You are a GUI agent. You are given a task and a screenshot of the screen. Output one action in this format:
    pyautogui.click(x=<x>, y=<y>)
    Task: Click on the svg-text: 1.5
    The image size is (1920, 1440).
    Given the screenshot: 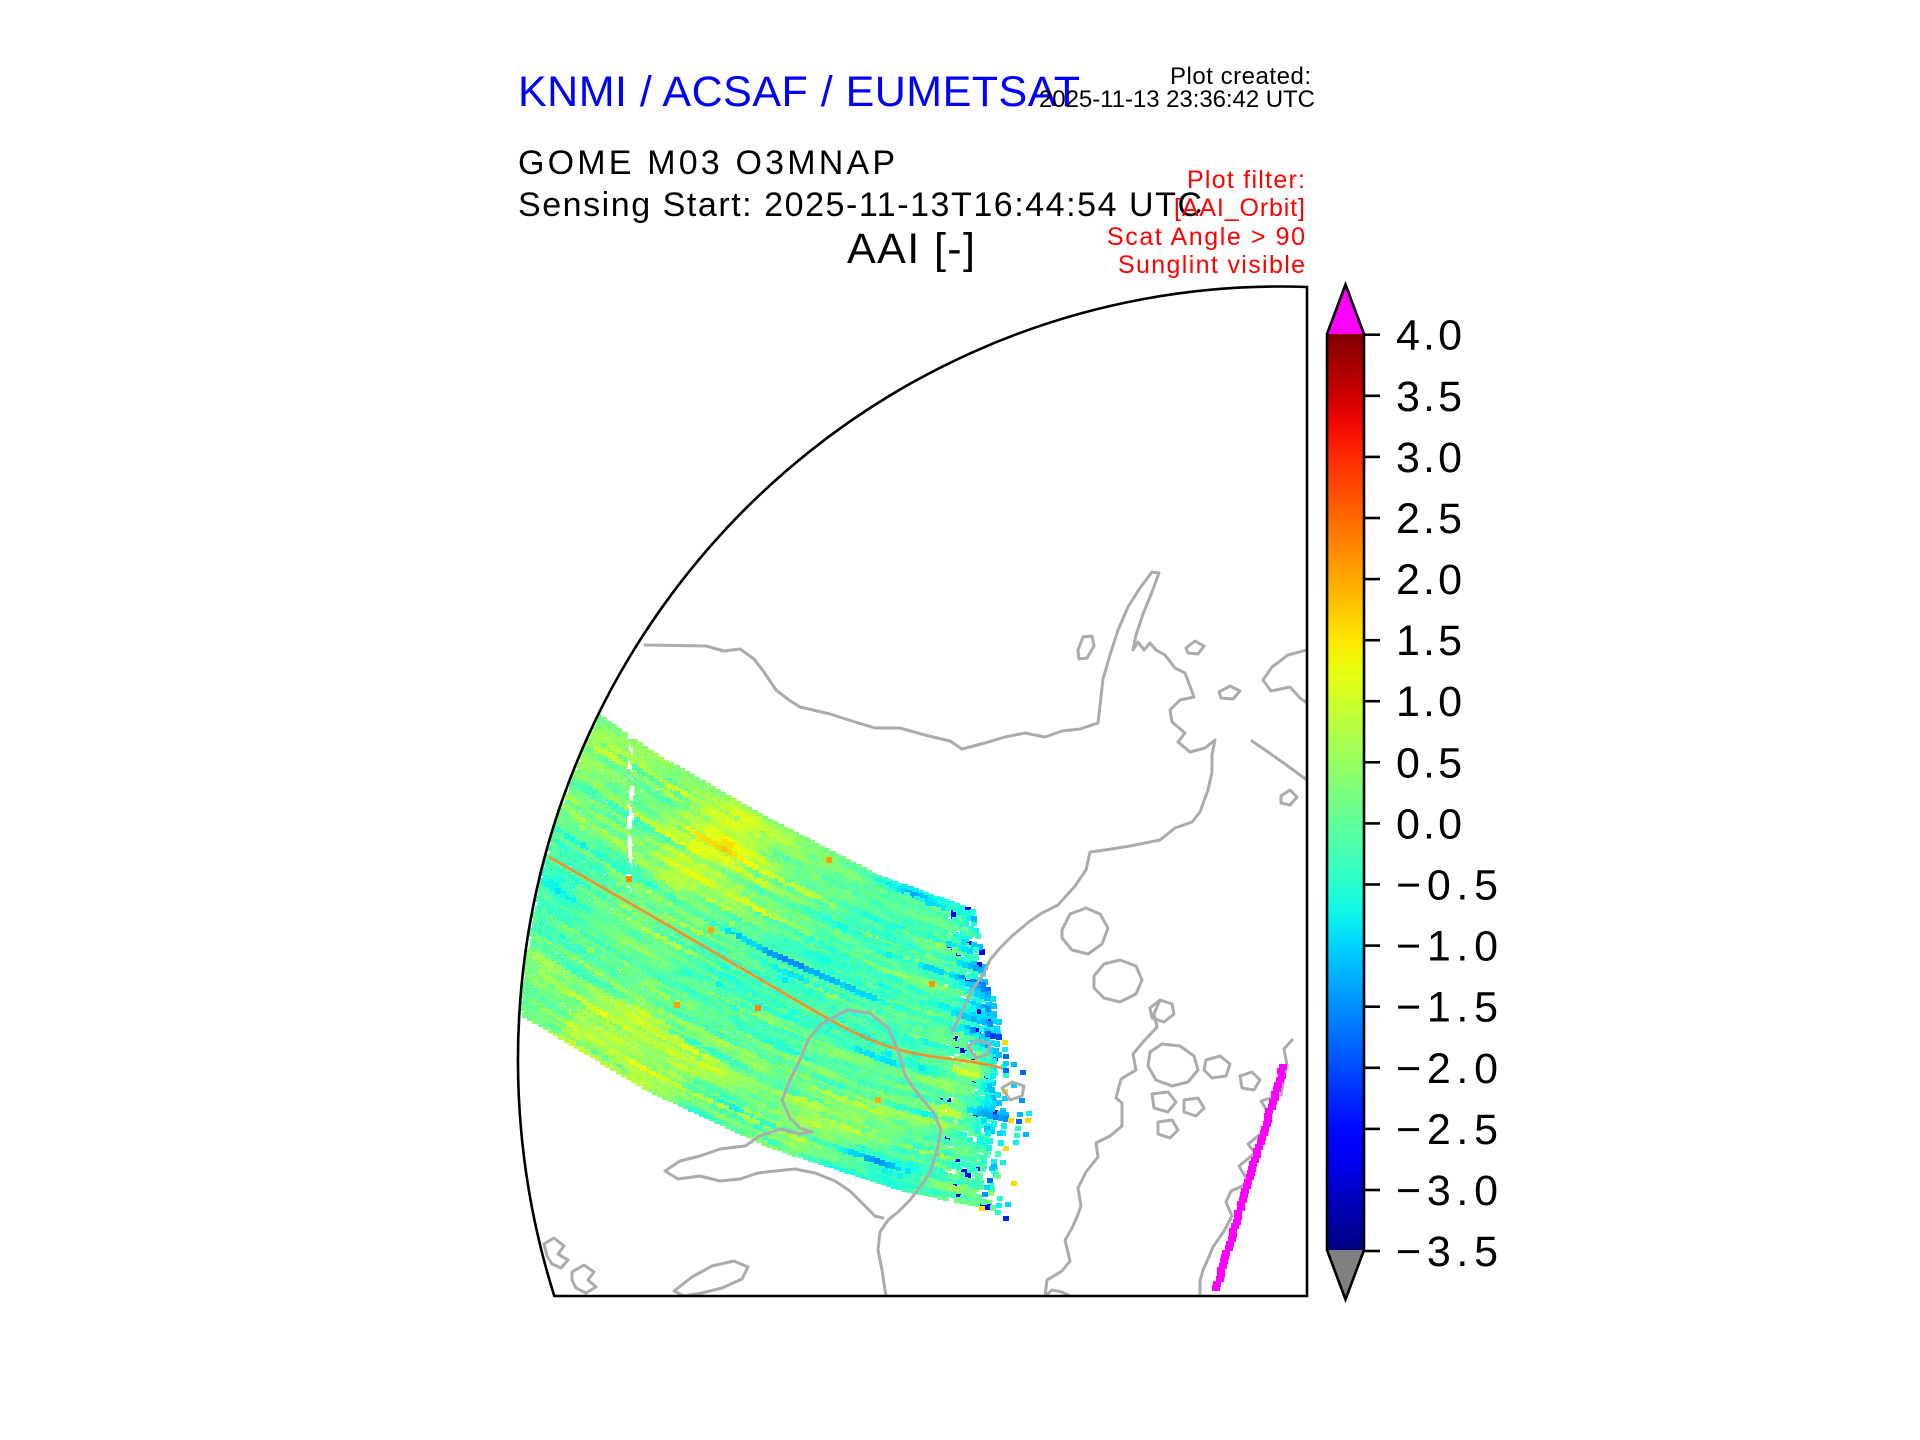 What is the action you would take?
    pyautogui.click(x=1429, y=641)
    